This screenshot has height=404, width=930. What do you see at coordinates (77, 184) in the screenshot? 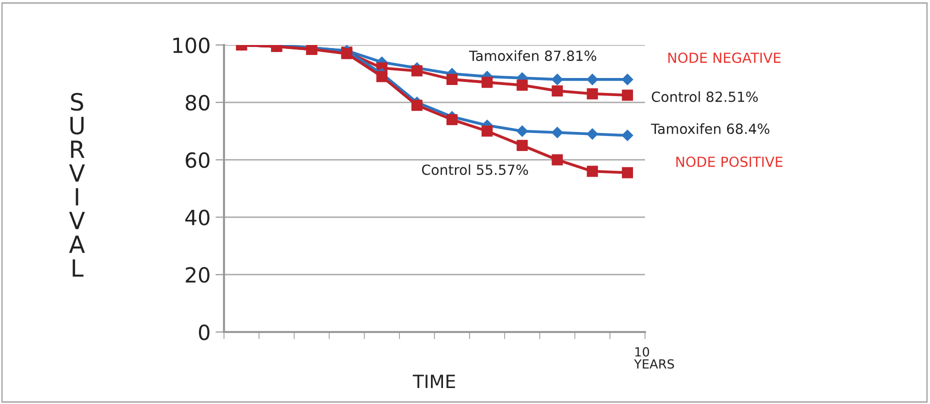
I see `y-axis-title: SURVIVAL` at bounding box center [77, 184].